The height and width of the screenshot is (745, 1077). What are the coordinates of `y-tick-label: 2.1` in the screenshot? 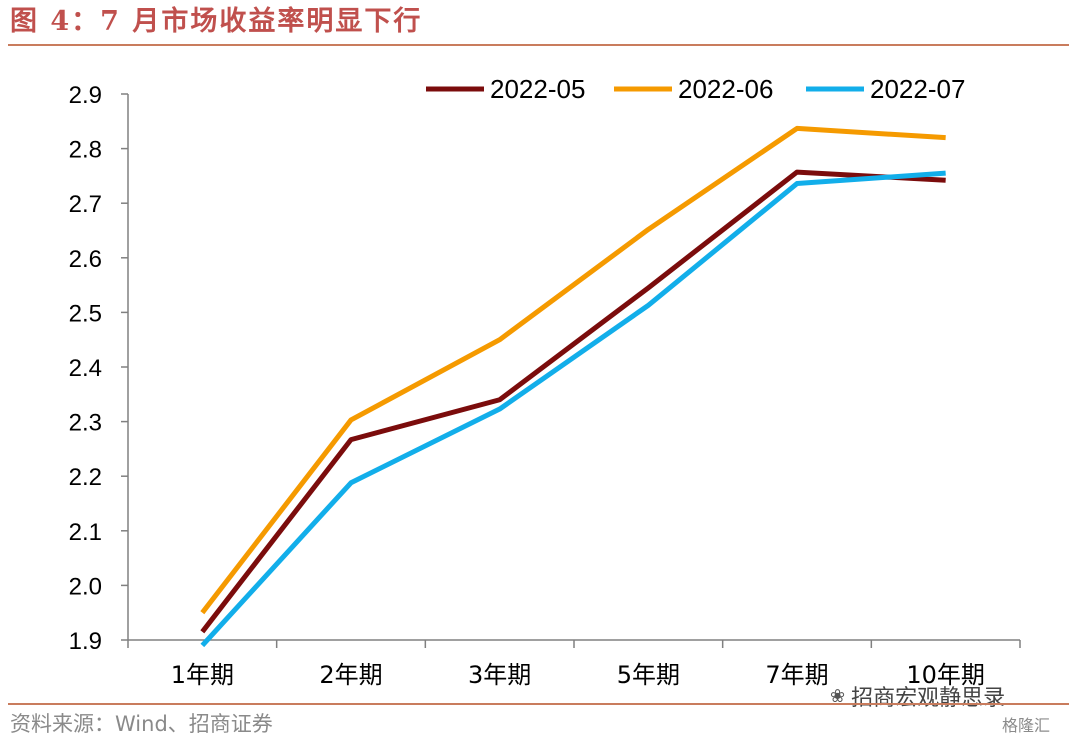 It's located at (85, 532).